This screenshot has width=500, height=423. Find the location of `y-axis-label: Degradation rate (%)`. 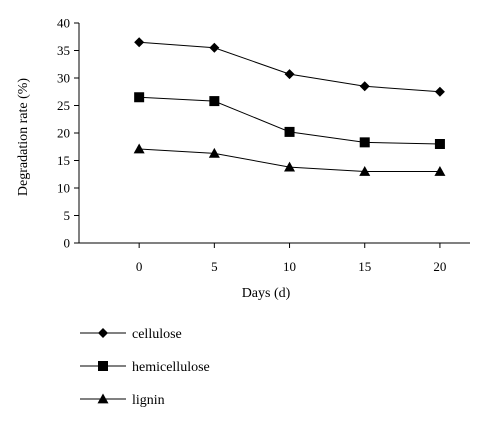

y-axis-label: Degradation rate (%) is located at coordinates (23, 137).